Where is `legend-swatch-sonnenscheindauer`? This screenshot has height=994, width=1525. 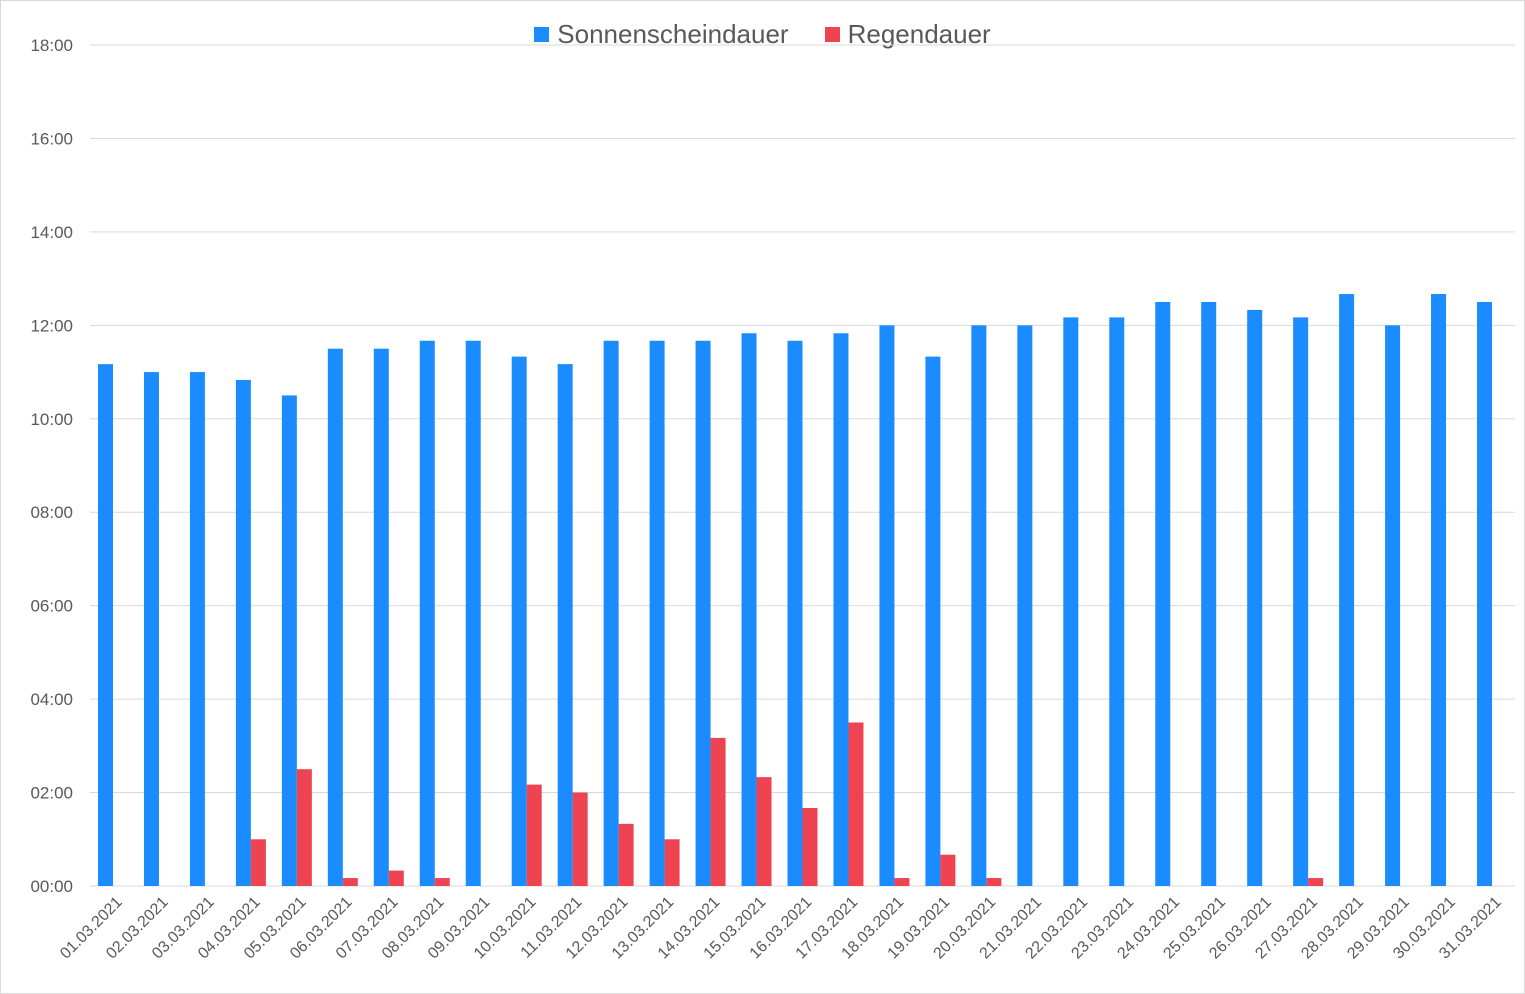
legend-swatch-sonnenscheindauer is located at coordinates (542, 34).